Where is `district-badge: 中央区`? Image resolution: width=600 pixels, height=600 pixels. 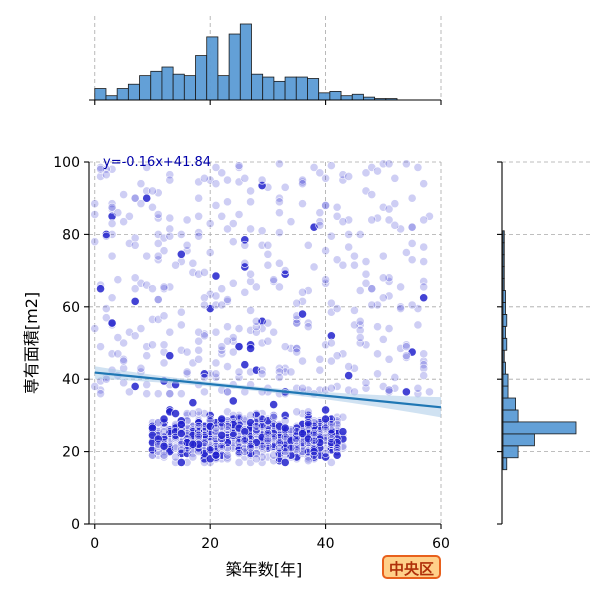
district-badge: 中央区 is located at coordinates (412, 567).